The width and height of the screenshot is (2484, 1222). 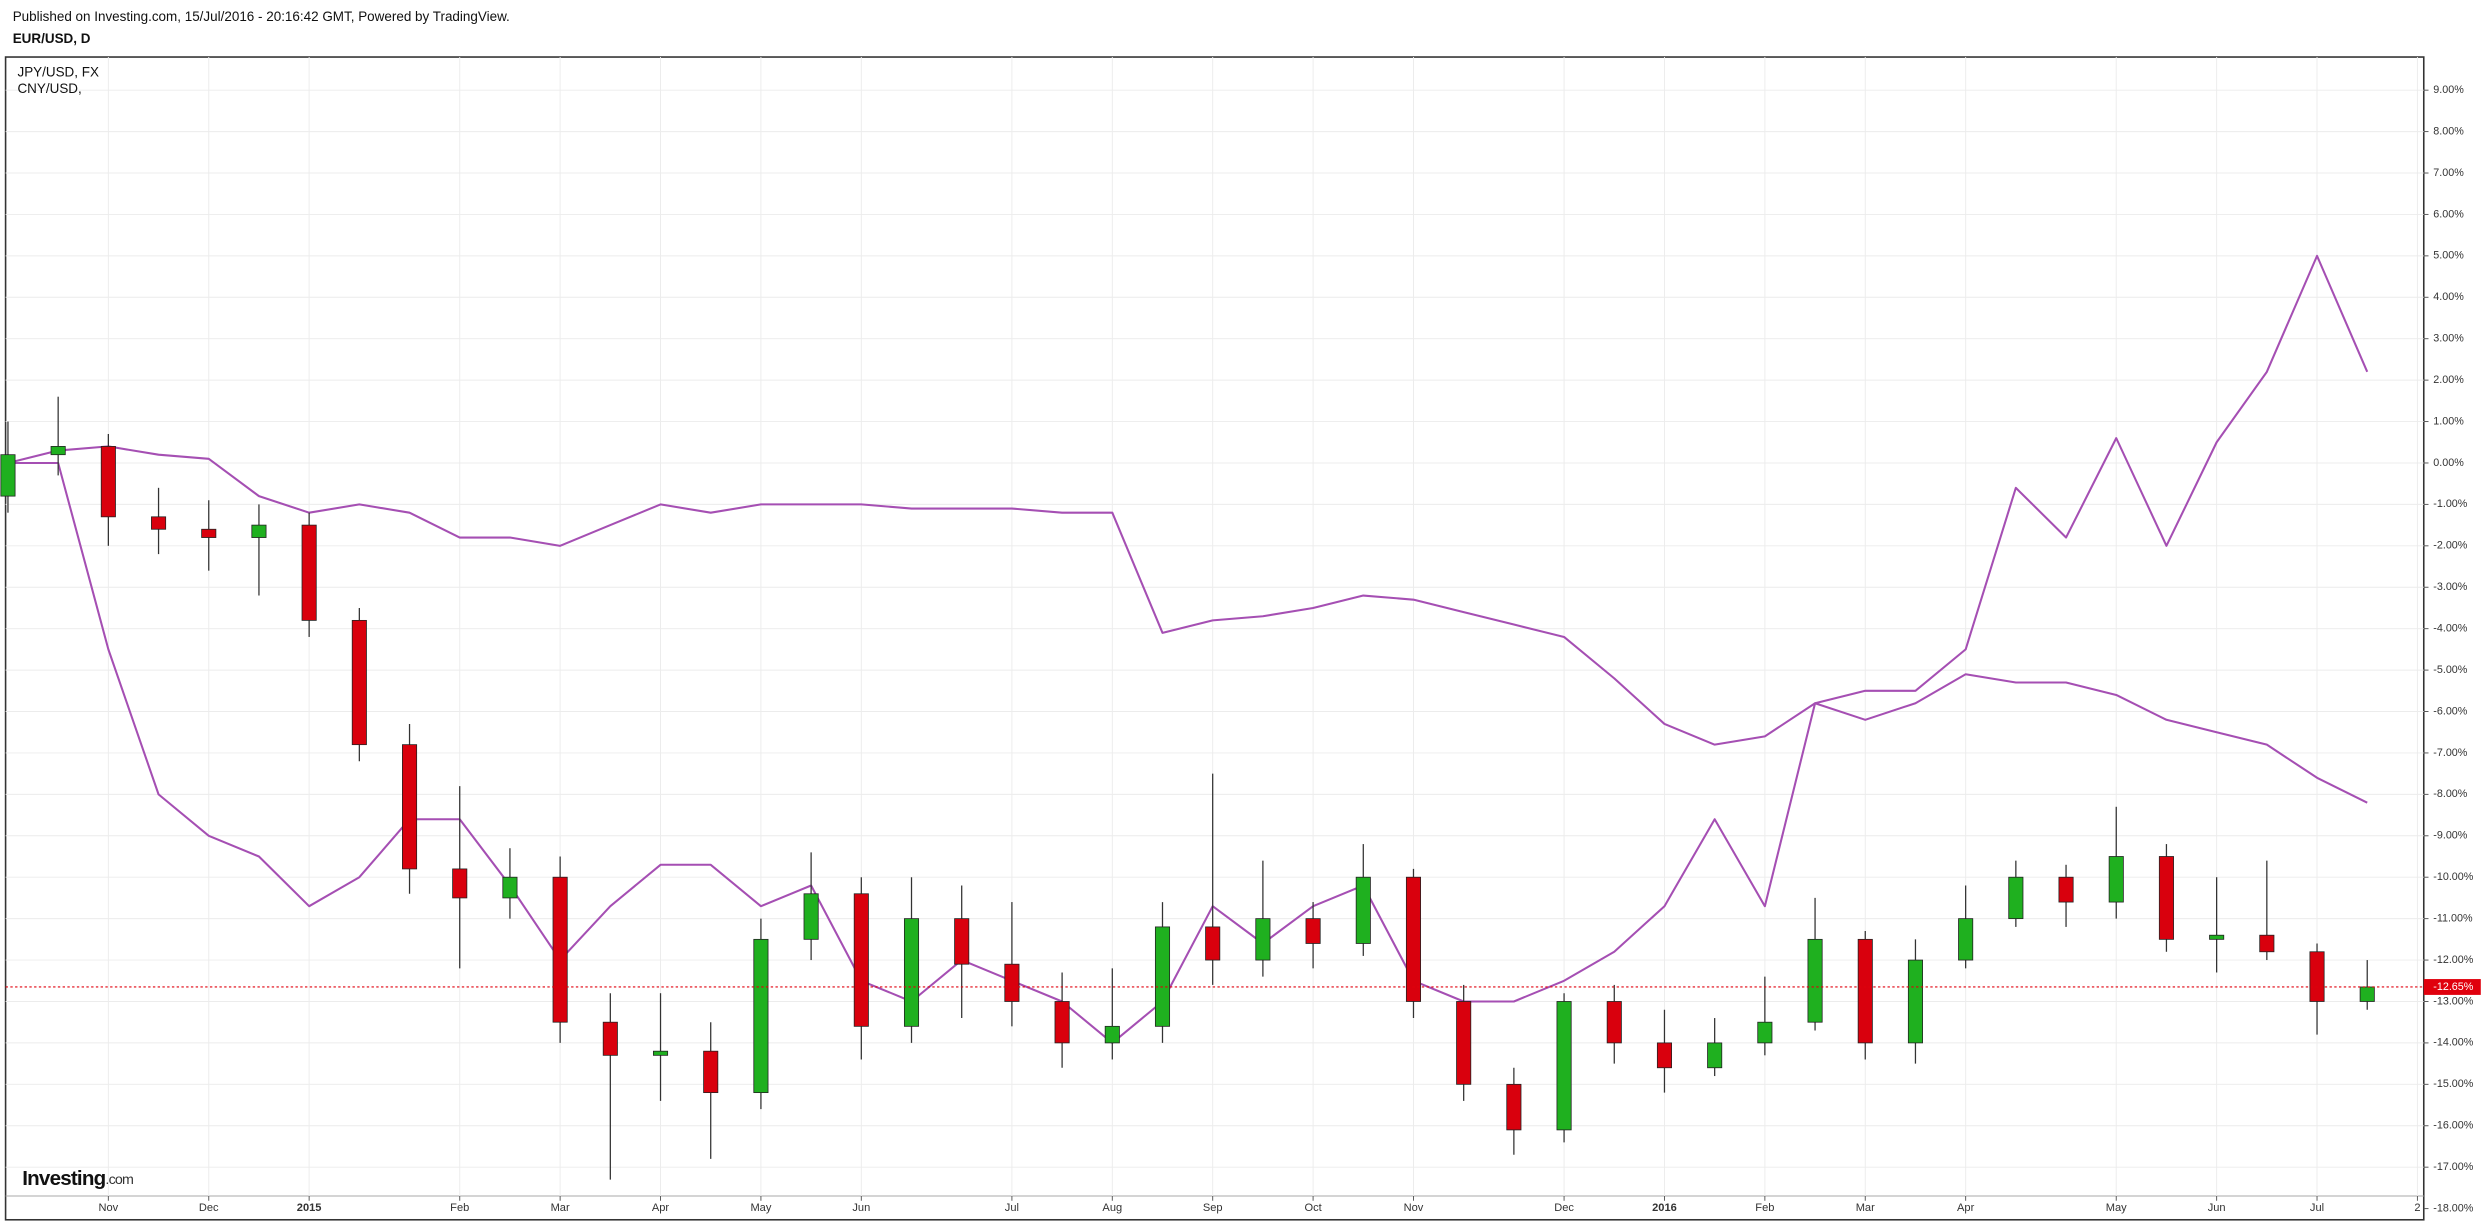 What do you see at coordinates (2453, 1001) in the screenshot?
I see `y-tick-label: -13.00%` at bounding box center [2453, 1001].